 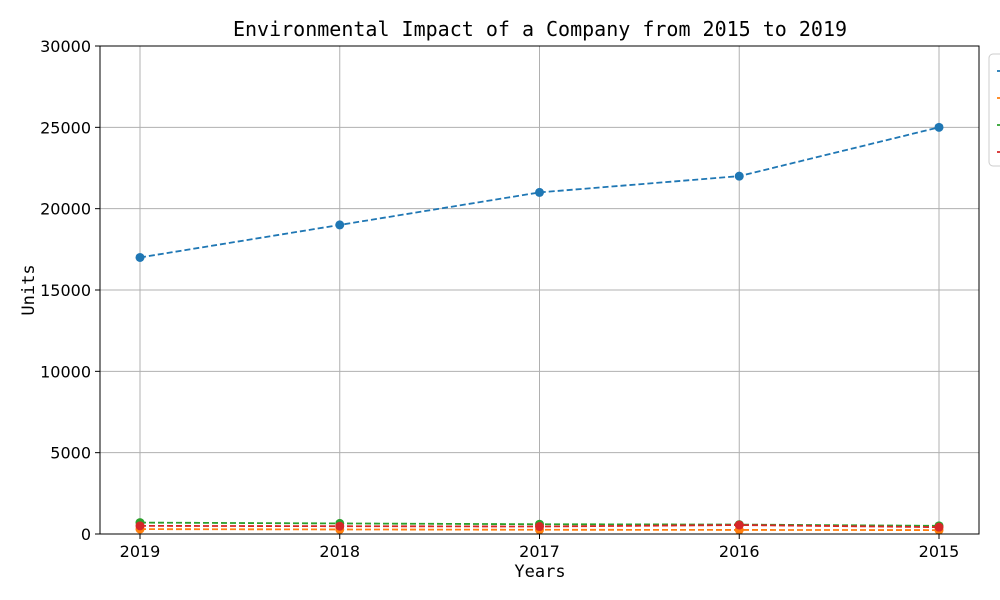 What do you see at coordinates (86, 534) in the screenshot?
I see `y-tick-label: 0` at bounding box center [86, 534].